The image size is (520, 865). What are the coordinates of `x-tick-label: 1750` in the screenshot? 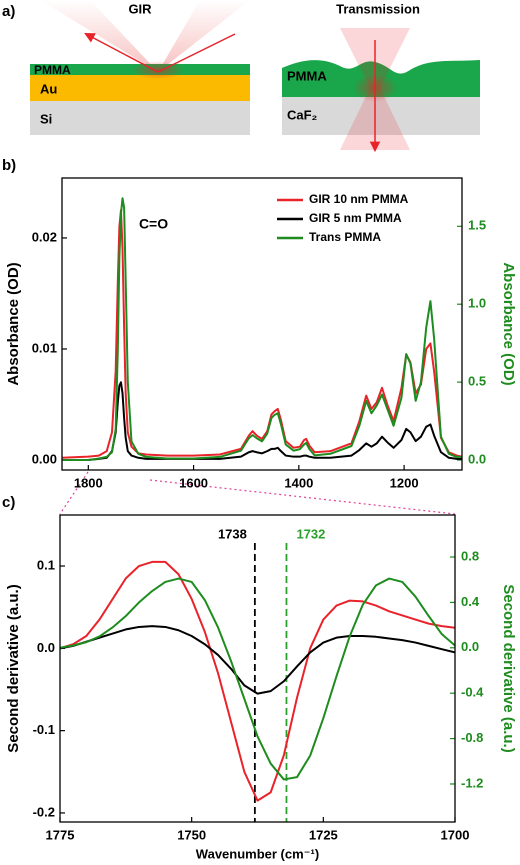 It's located at (191, 834).